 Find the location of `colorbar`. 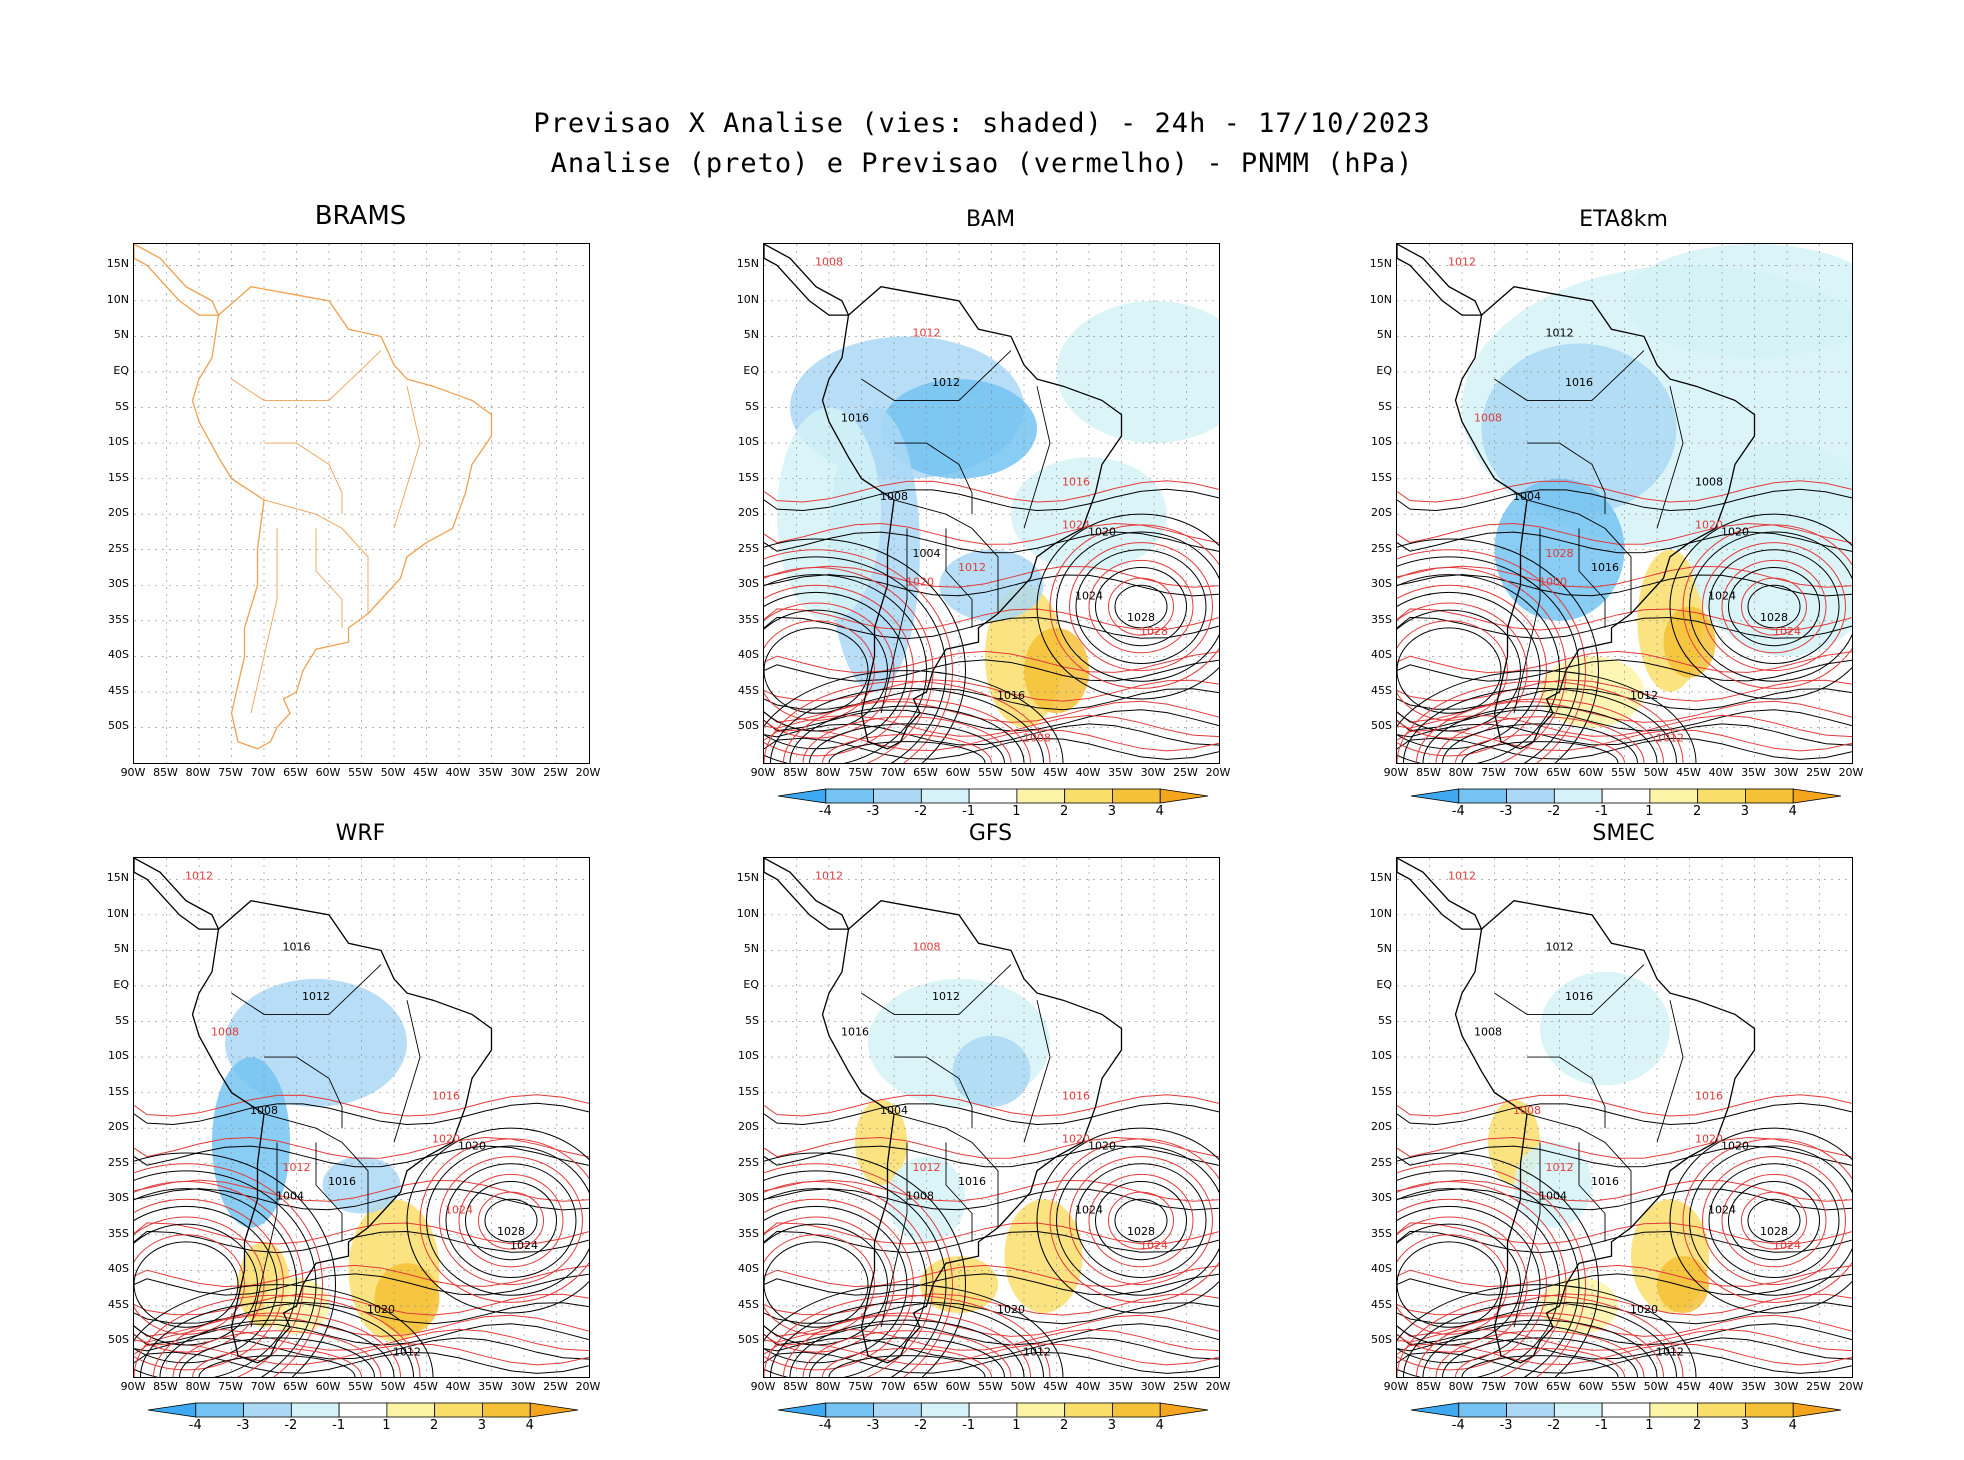

colorbar is located at coordinates (992, 1410).